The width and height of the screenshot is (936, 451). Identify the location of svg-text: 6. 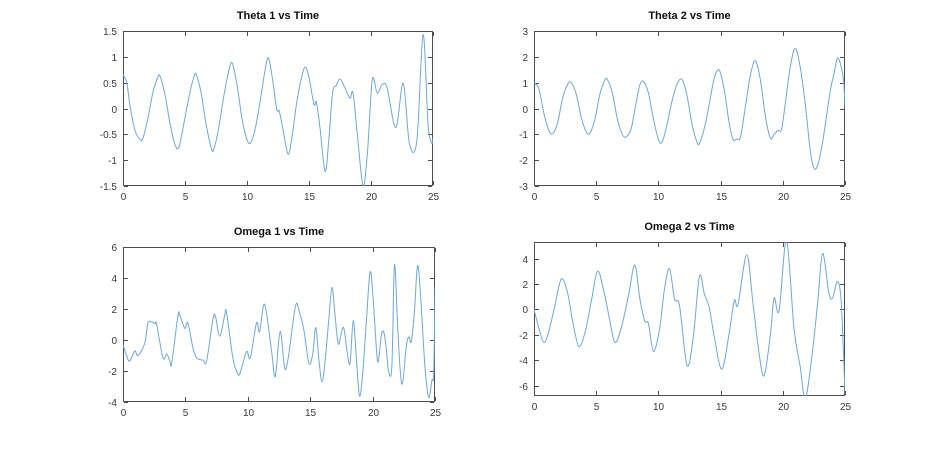
(114, 248).